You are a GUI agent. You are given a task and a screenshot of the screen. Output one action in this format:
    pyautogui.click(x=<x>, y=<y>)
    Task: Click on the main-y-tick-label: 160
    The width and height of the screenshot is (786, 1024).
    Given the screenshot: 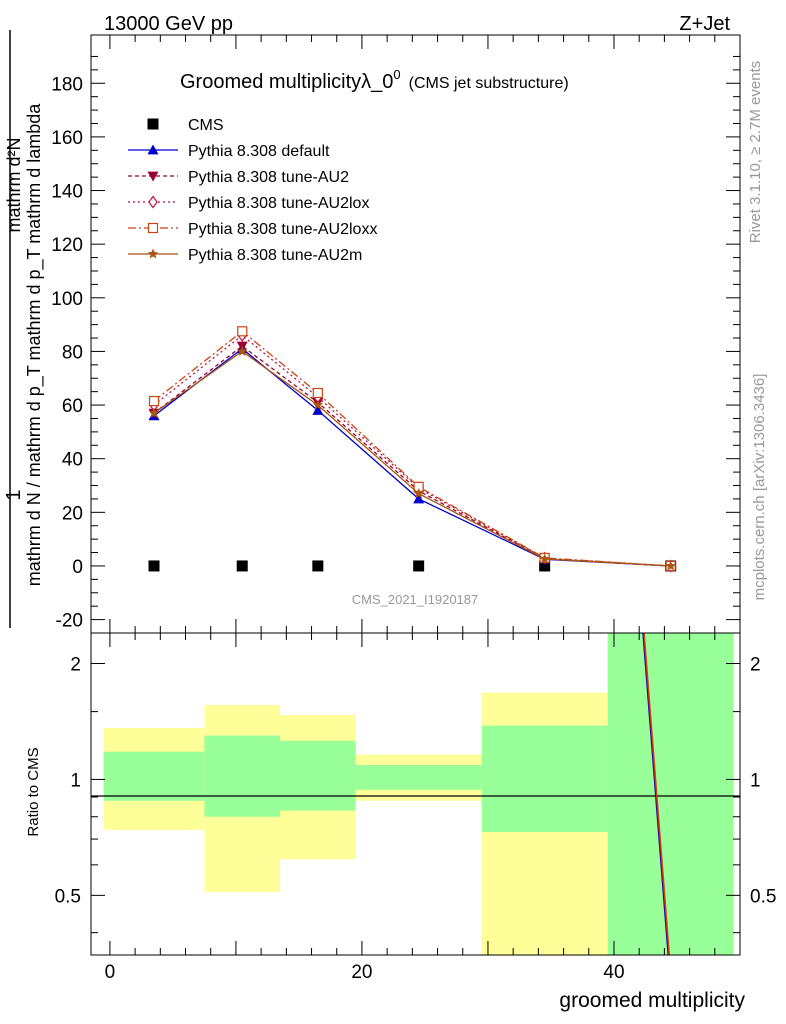 What is the action you would take?
    pyautogui.click(x=67, y=138)
    